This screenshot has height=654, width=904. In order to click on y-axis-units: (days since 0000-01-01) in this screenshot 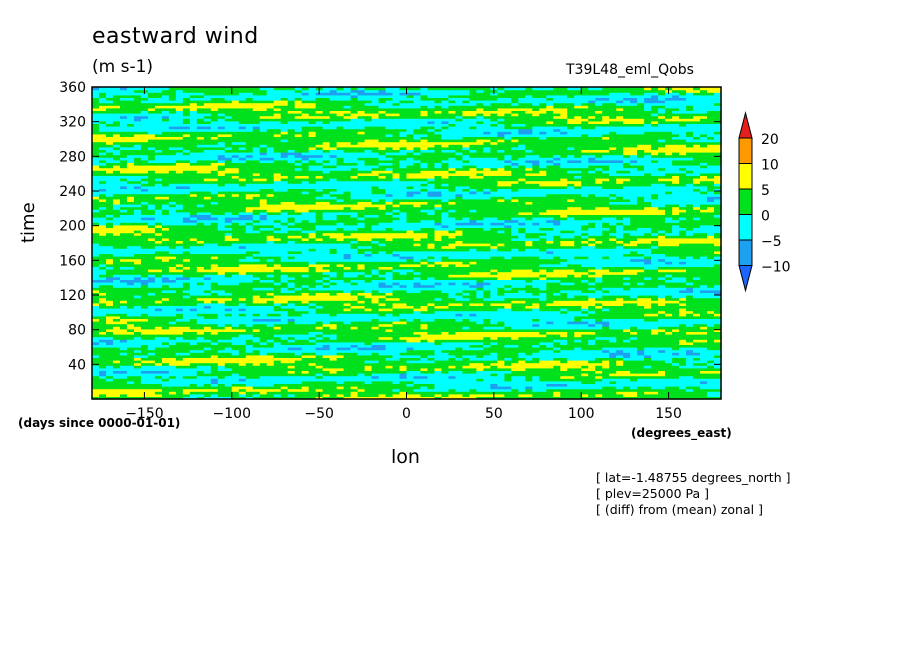, I will do `click(99, 423)`.